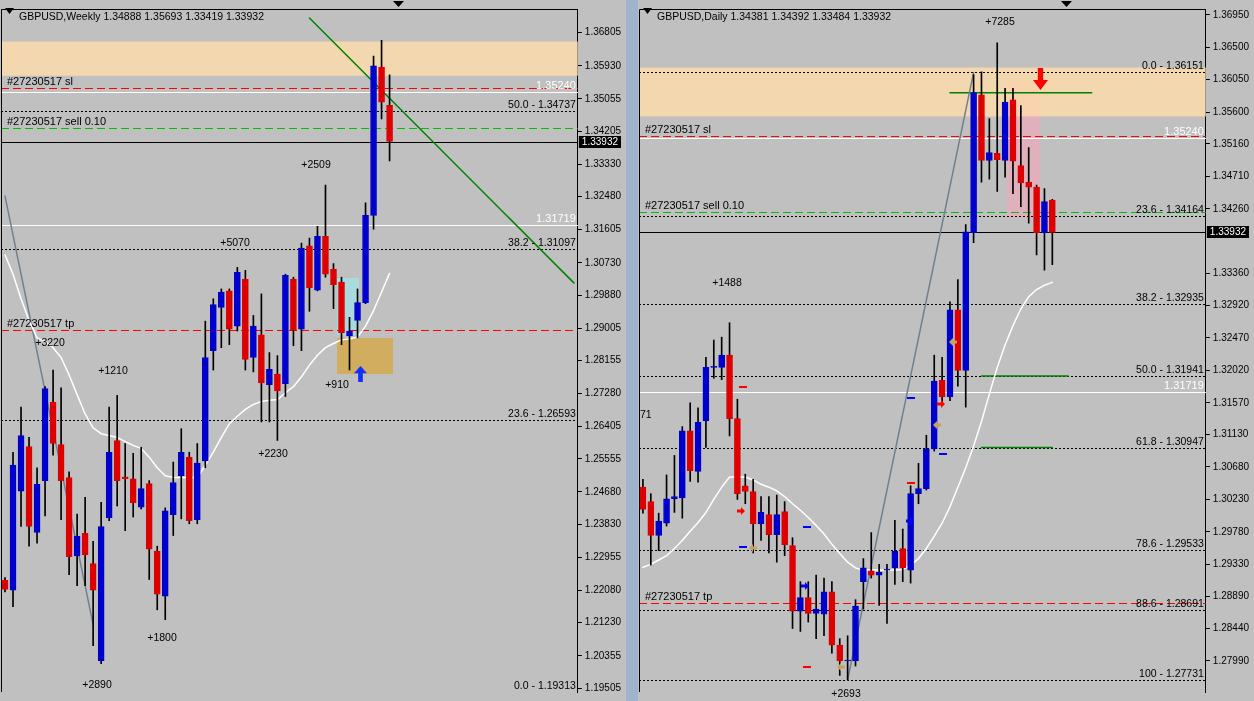 Image resolution: width=1254 pixels, height=701 pixels. What do you see at coordinates (542, 241) in the screenshot?
I see `annotation: 38.2 - 1.31097` at bounding box center [542, 241].